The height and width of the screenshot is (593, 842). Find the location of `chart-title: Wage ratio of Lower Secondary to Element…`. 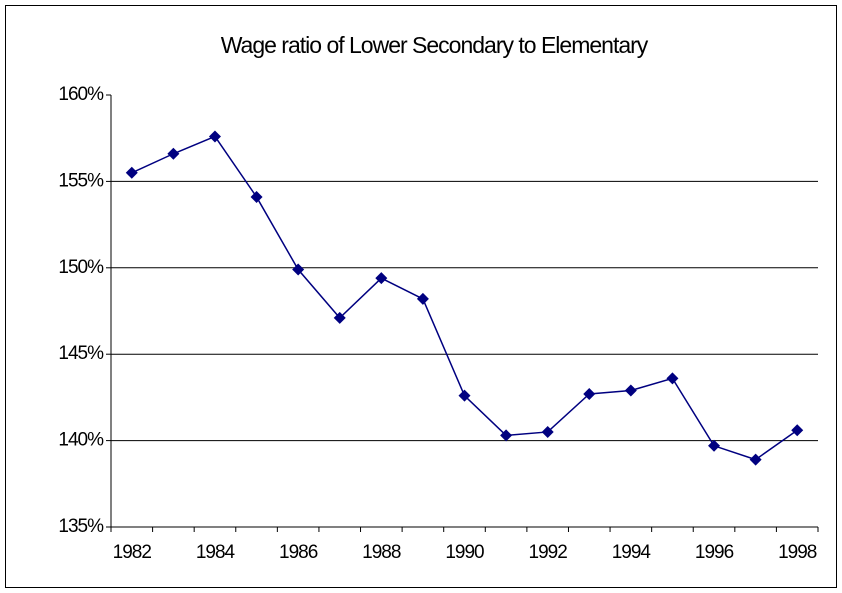

chart-title: Wage ratio of Lower Secondary to Element… is located at coordinates (435, 45).